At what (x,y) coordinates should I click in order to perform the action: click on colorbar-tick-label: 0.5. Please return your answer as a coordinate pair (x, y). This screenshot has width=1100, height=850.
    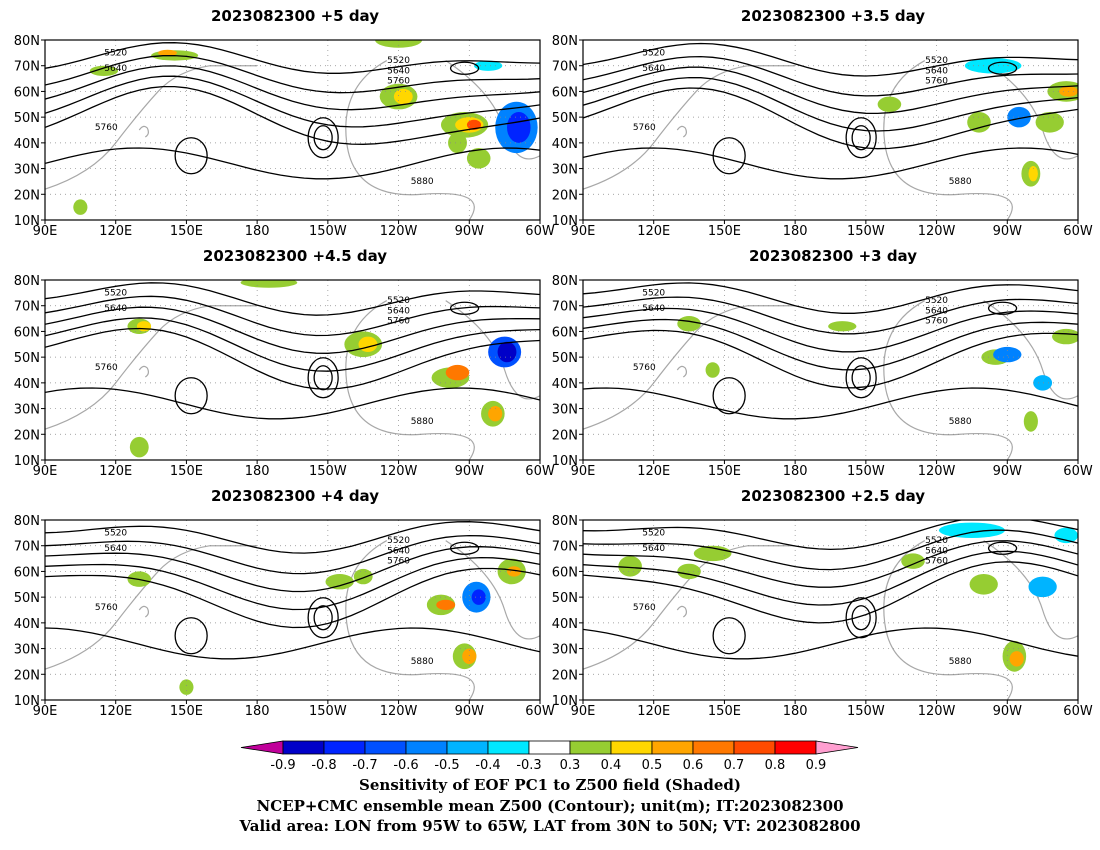
    Looking at the image, I should click on (652, 765).